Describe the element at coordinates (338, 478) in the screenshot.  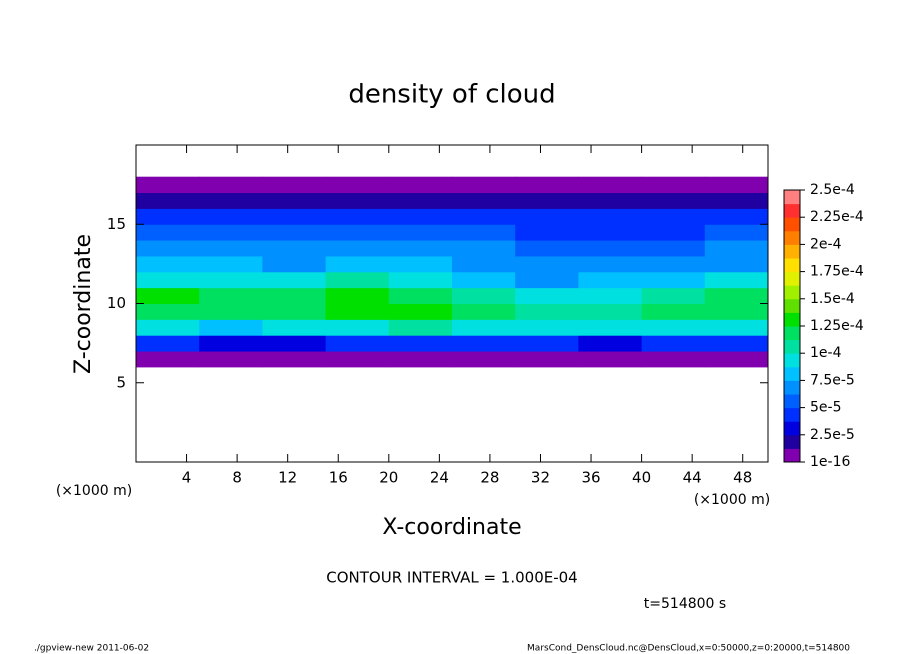
I see `x-tick-label: 16` at that location.